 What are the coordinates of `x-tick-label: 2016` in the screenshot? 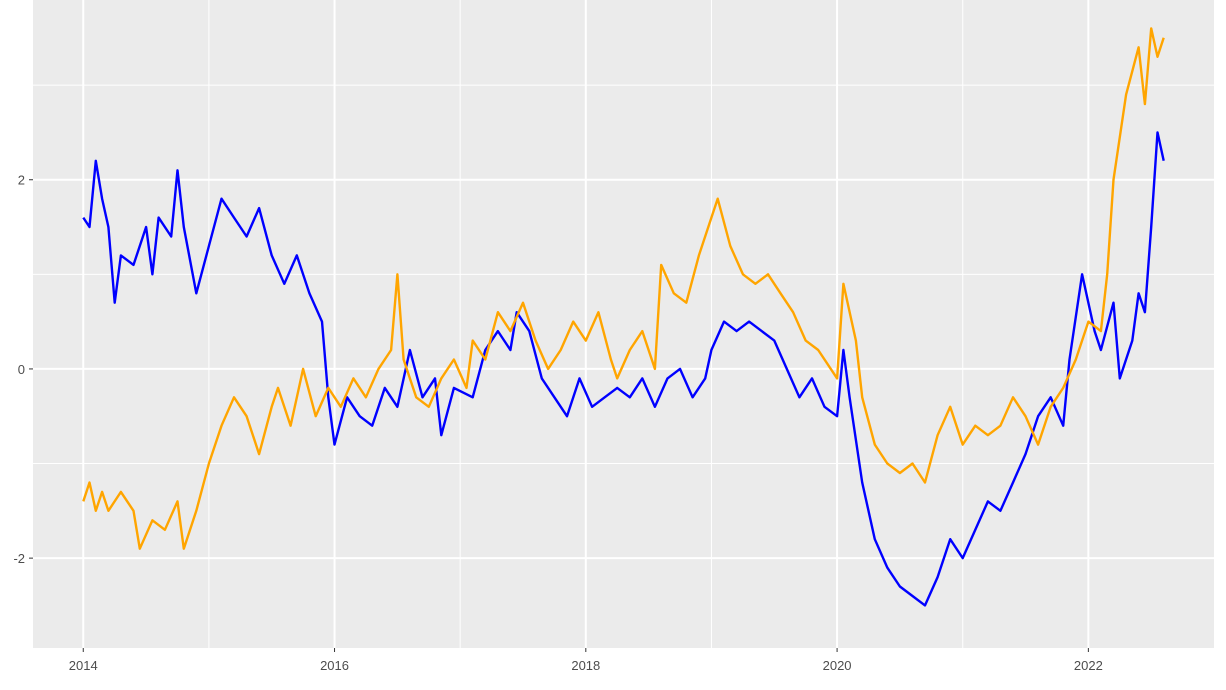 It's located at (334, 665).